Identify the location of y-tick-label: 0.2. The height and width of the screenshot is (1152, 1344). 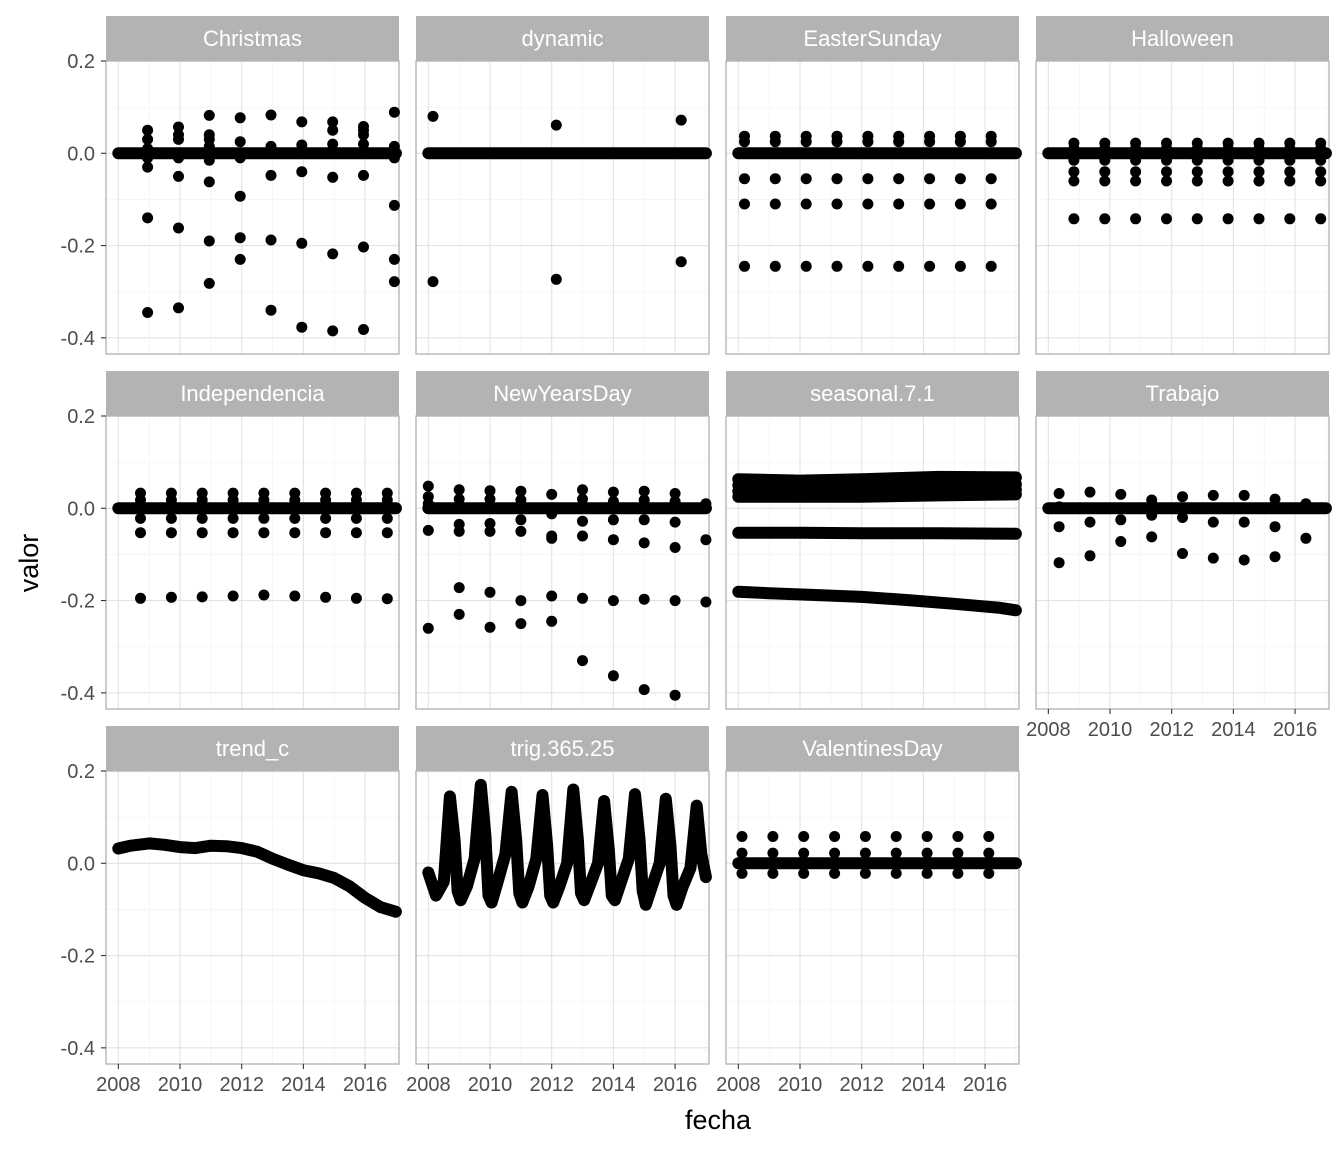
(81, 62).